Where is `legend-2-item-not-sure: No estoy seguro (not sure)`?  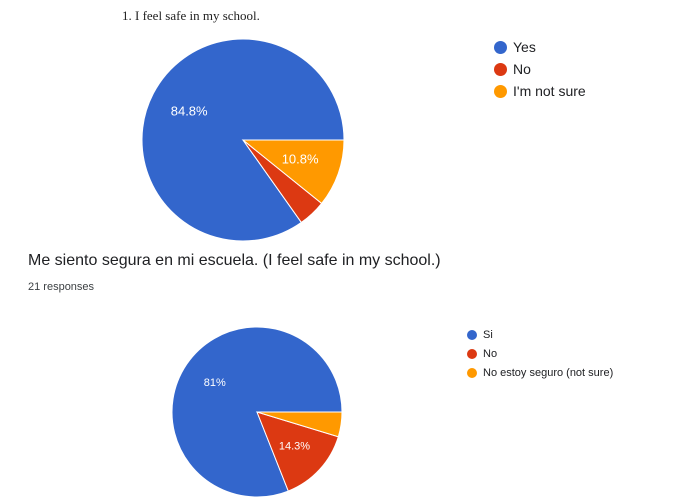 legend-2-item-not-sure: No estoy seguro (not sure) is located at coordinates (540, 372).